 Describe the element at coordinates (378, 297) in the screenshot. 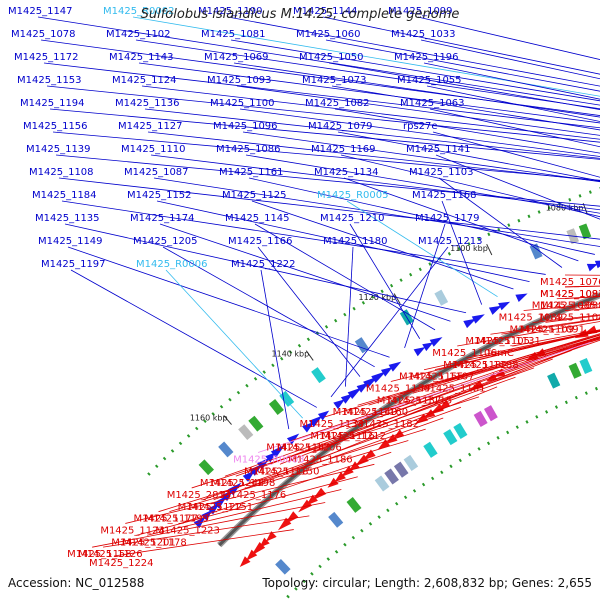

I see `scale-tick-label: 1120 kbp` at that location.